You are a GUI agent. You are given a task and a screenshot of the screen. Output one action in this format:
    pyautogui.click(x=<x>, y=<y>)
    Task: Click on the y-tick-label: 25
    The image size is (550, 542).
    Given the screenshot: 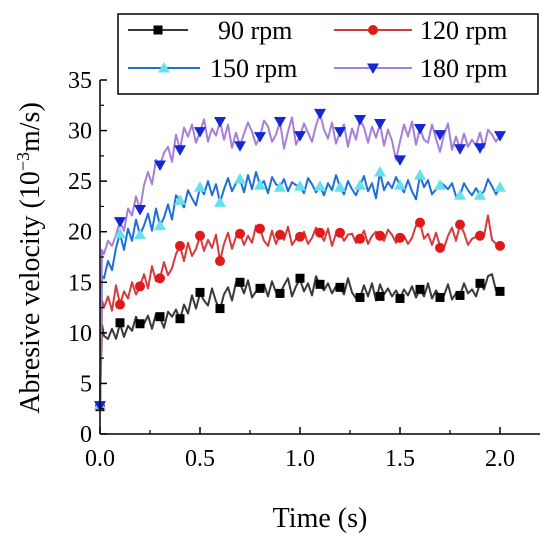 What is the action you would take?
    pyautogui.click(x=80, y=182)
    